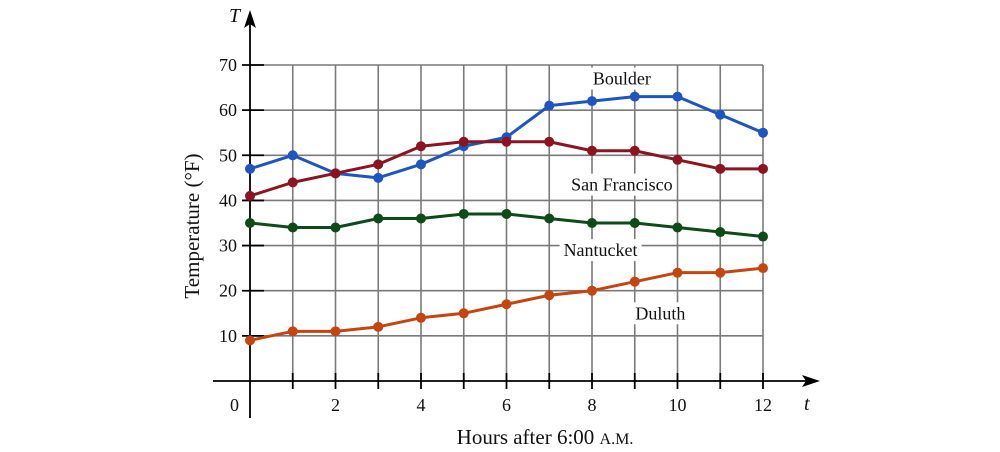 This screenshot has width=1000, height=452. I want to click on y-tick-label: 30, so click(228, 246).